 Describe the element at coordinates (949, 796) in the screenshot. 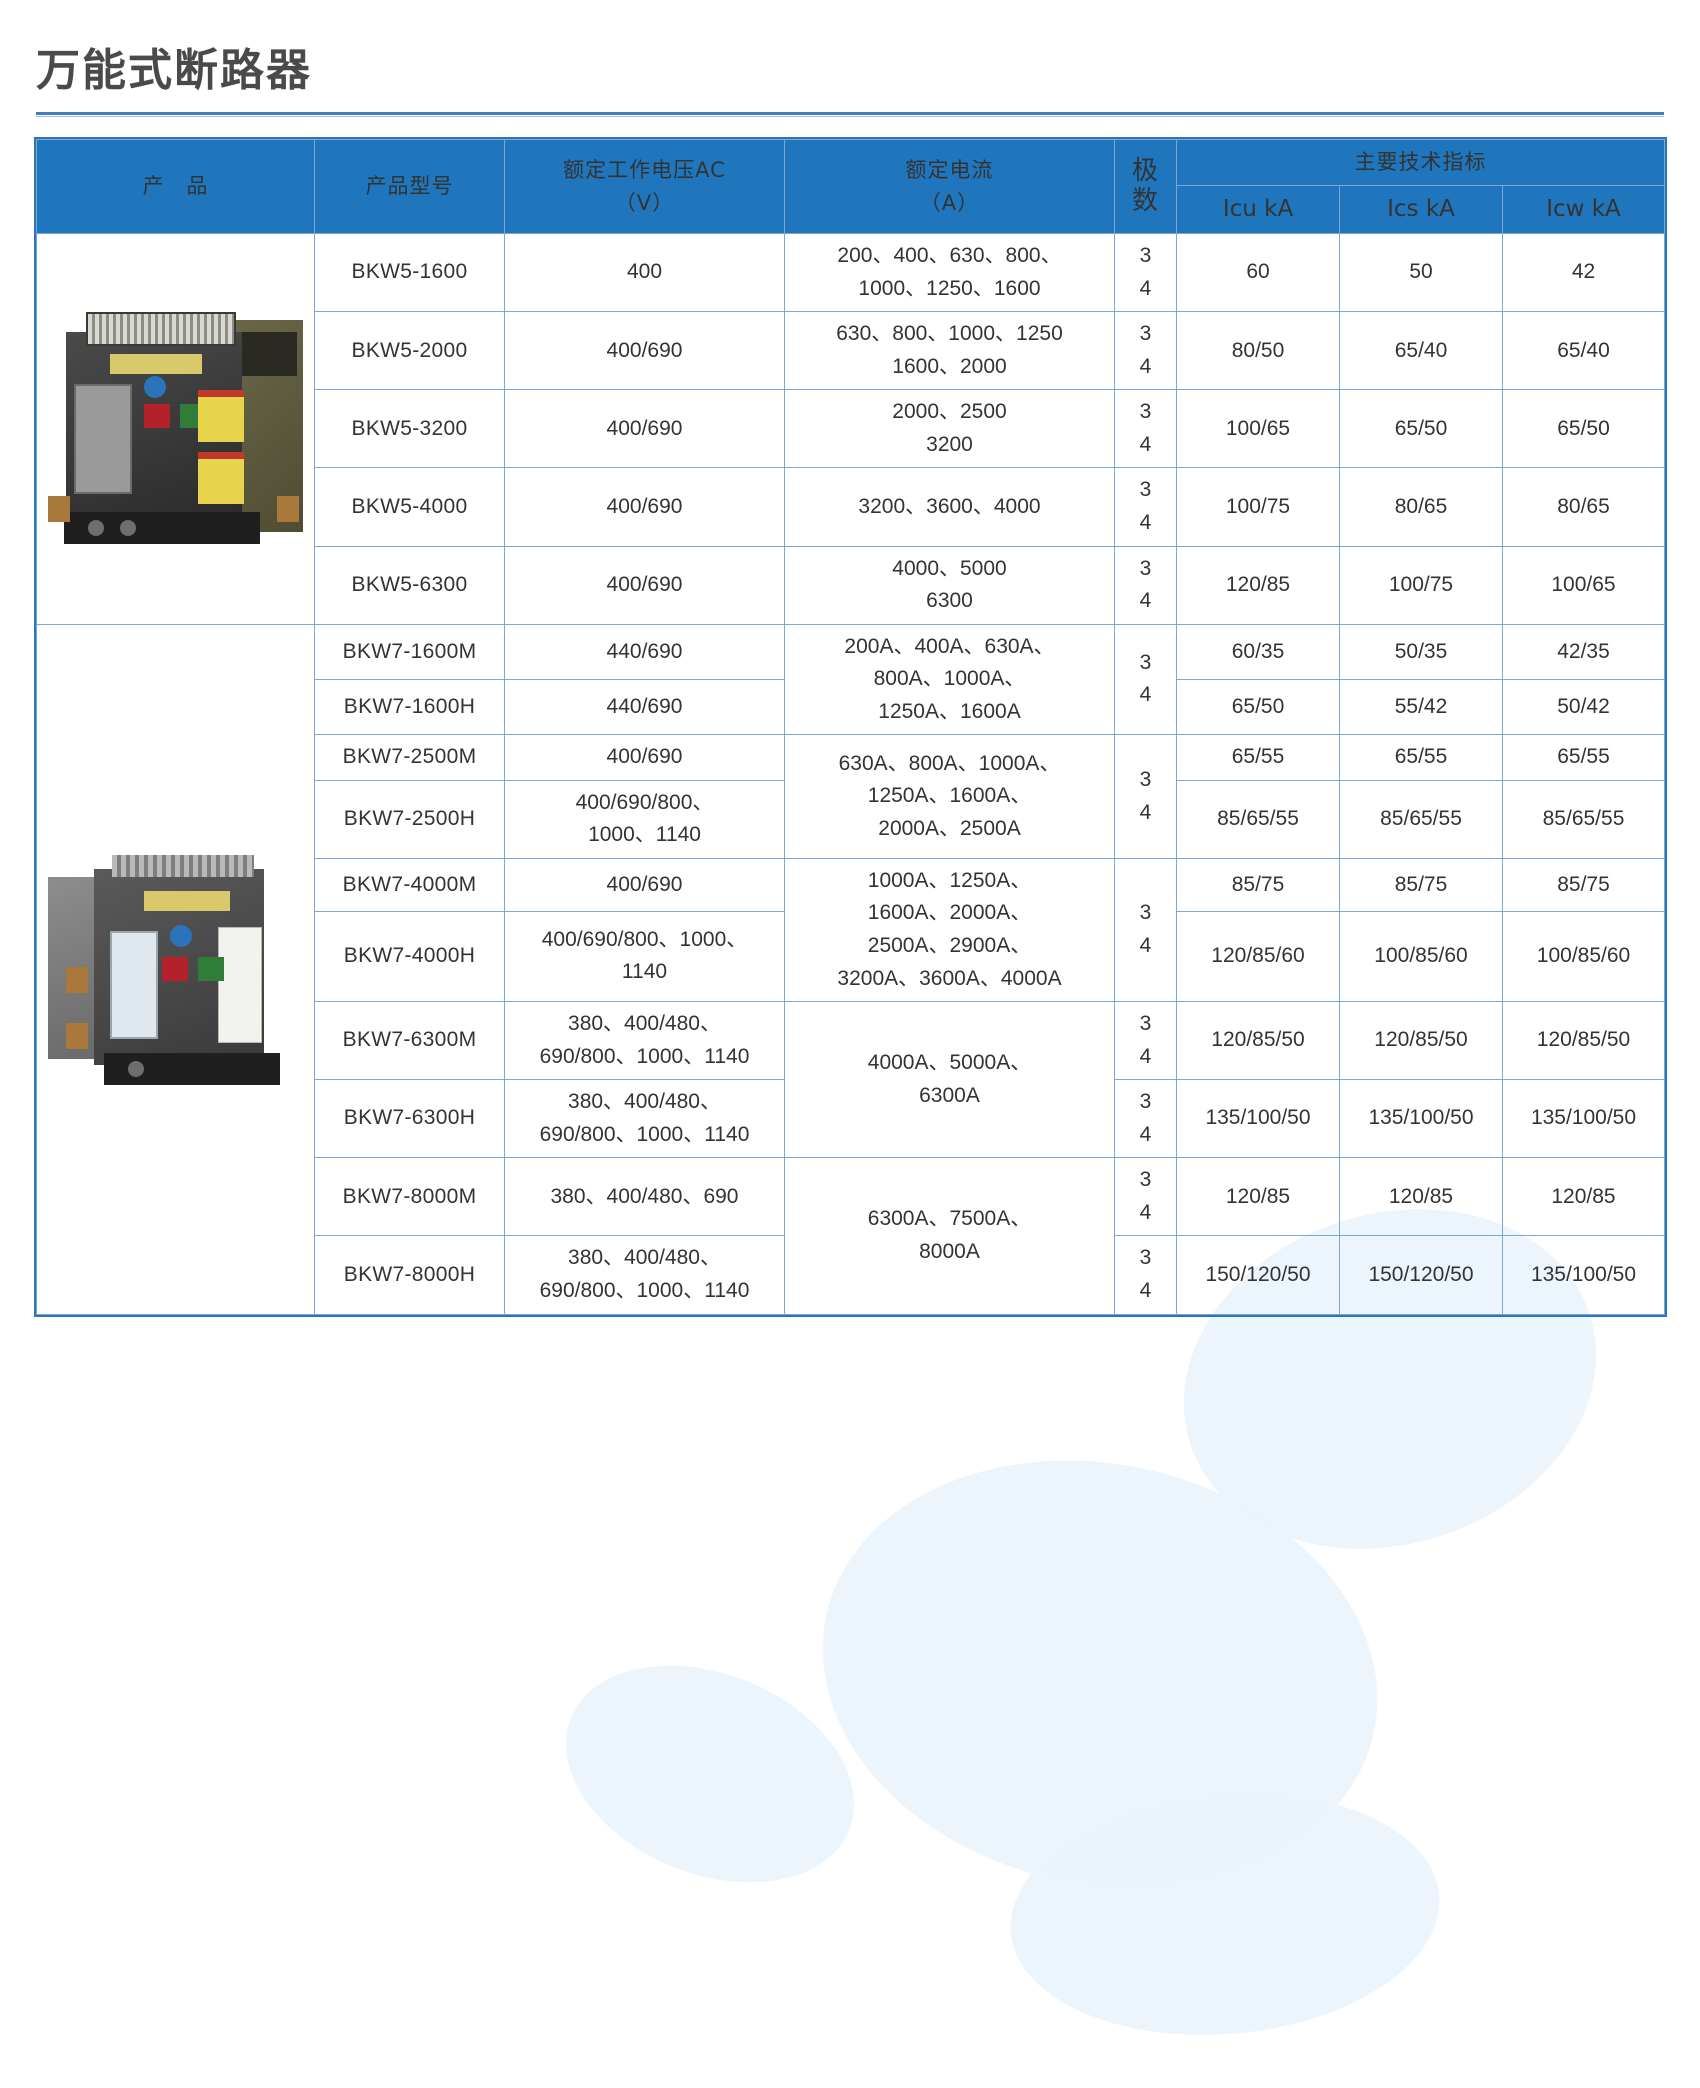

I see `cell-current: 630A、800A、1000A、 1250A、1600A、 2000A、2500A` at that location.